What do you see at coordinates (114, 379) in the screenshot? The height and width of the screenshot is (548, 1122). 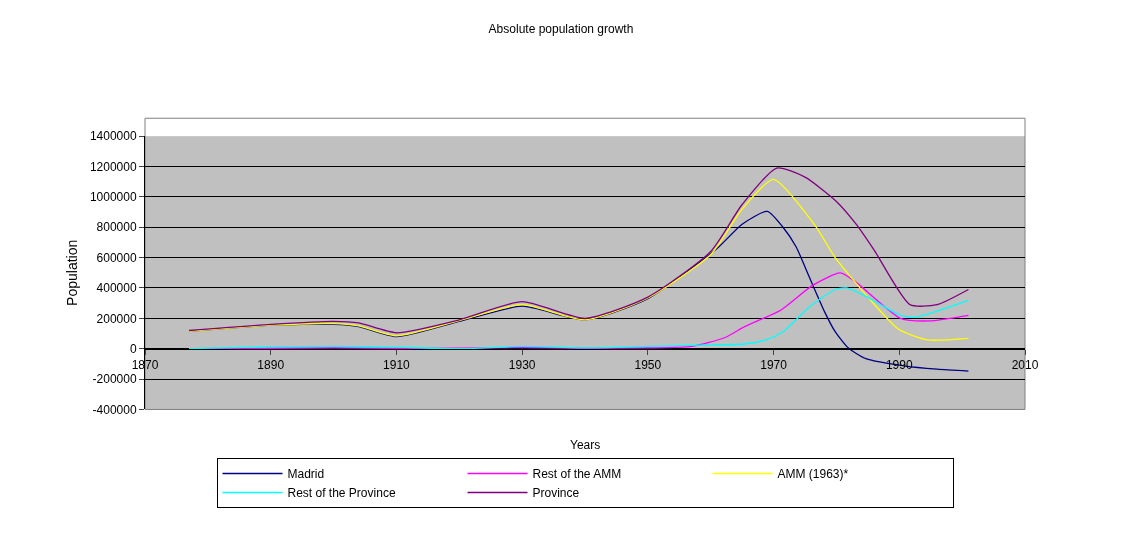 I see `y-tick-label: -200000` at bounding box center [114, 379].